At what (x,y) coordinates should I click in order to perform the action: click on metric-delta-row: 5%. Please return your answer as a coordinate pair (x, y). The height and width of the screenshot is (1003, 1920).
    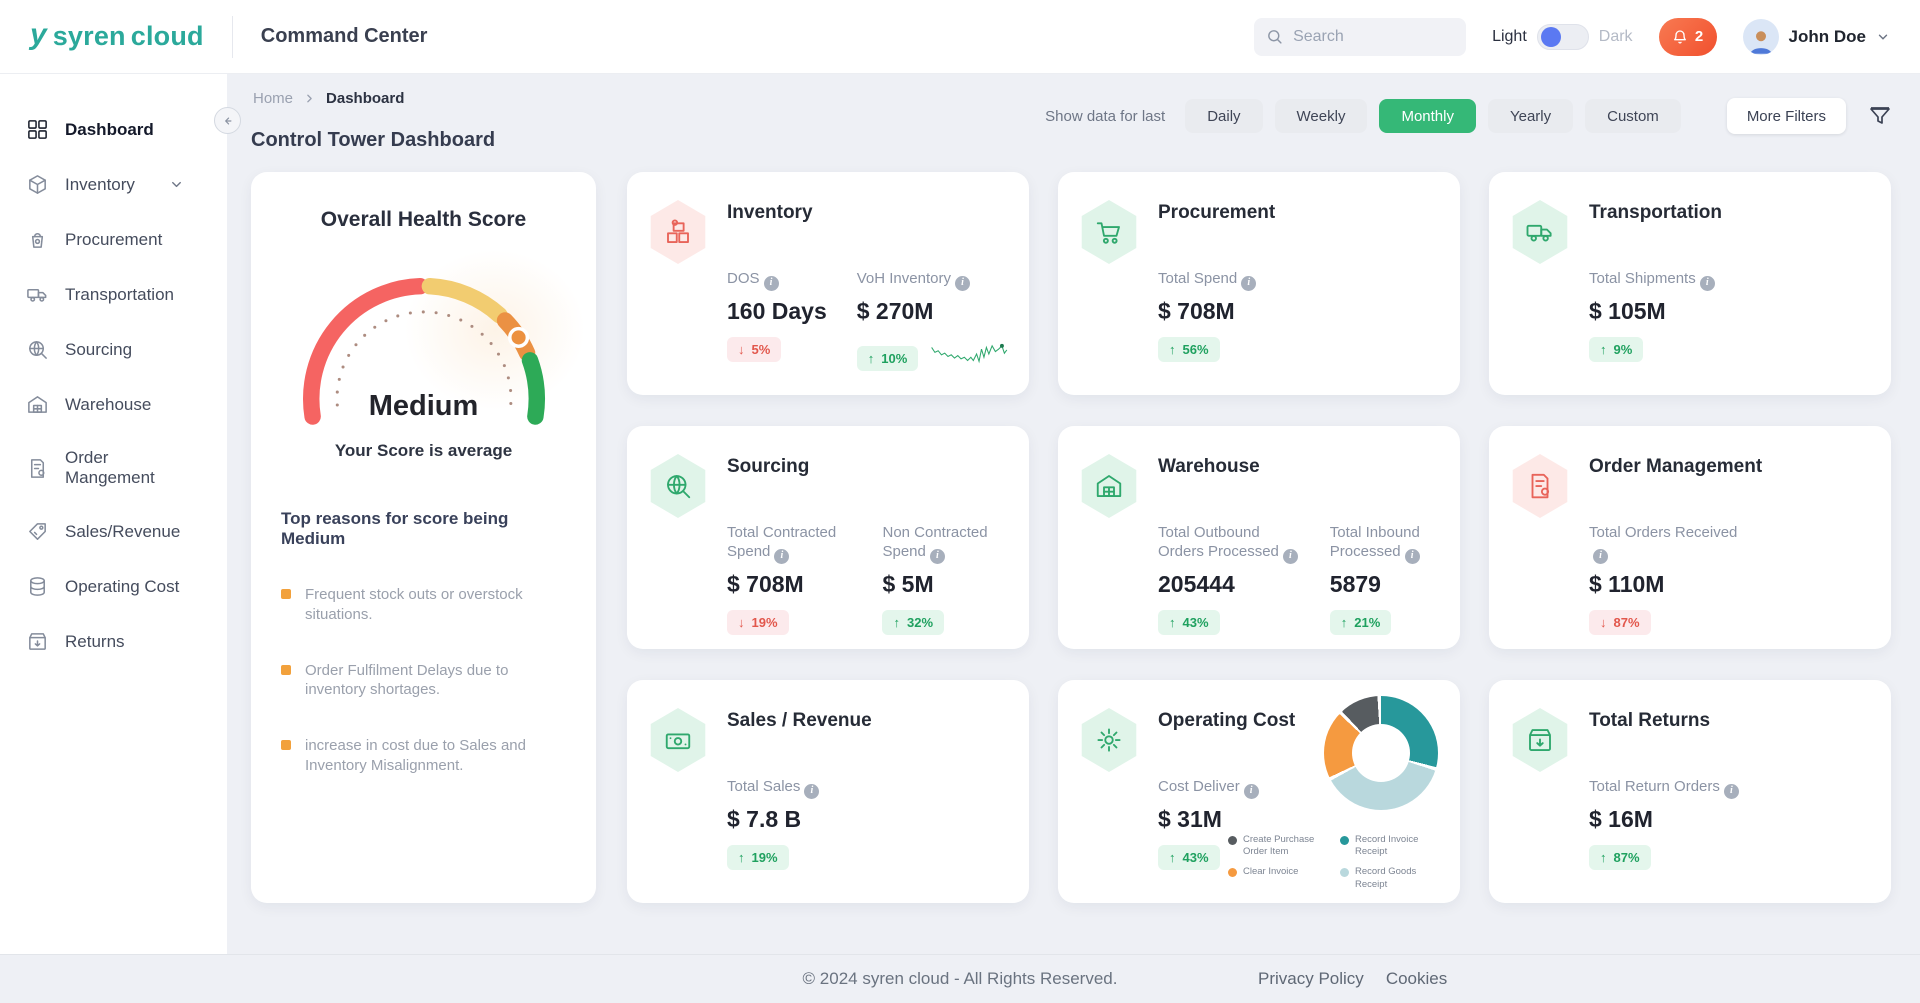
    Looking at the image, I should click on (777, 349).